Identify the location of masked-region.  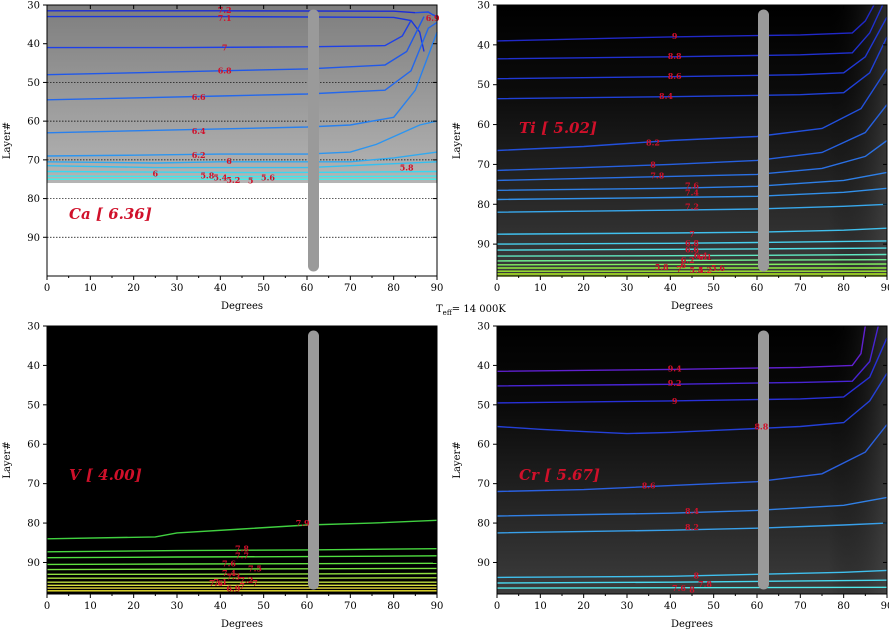
(242, 229).